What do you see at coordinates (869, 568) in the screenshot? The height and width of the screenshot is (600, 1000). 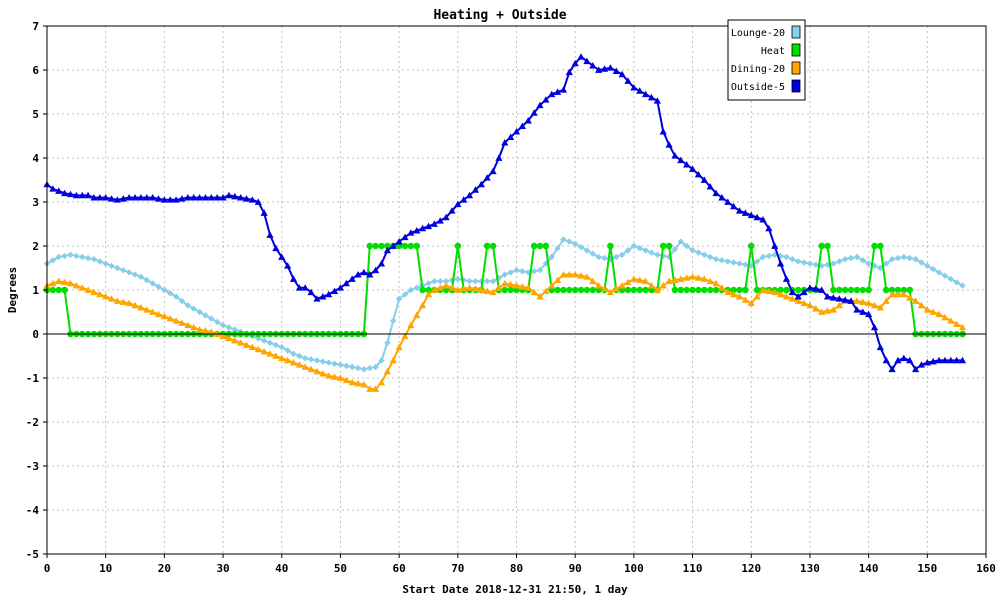 I see `x-tick-label: 140` at bounding box center [869, 568].